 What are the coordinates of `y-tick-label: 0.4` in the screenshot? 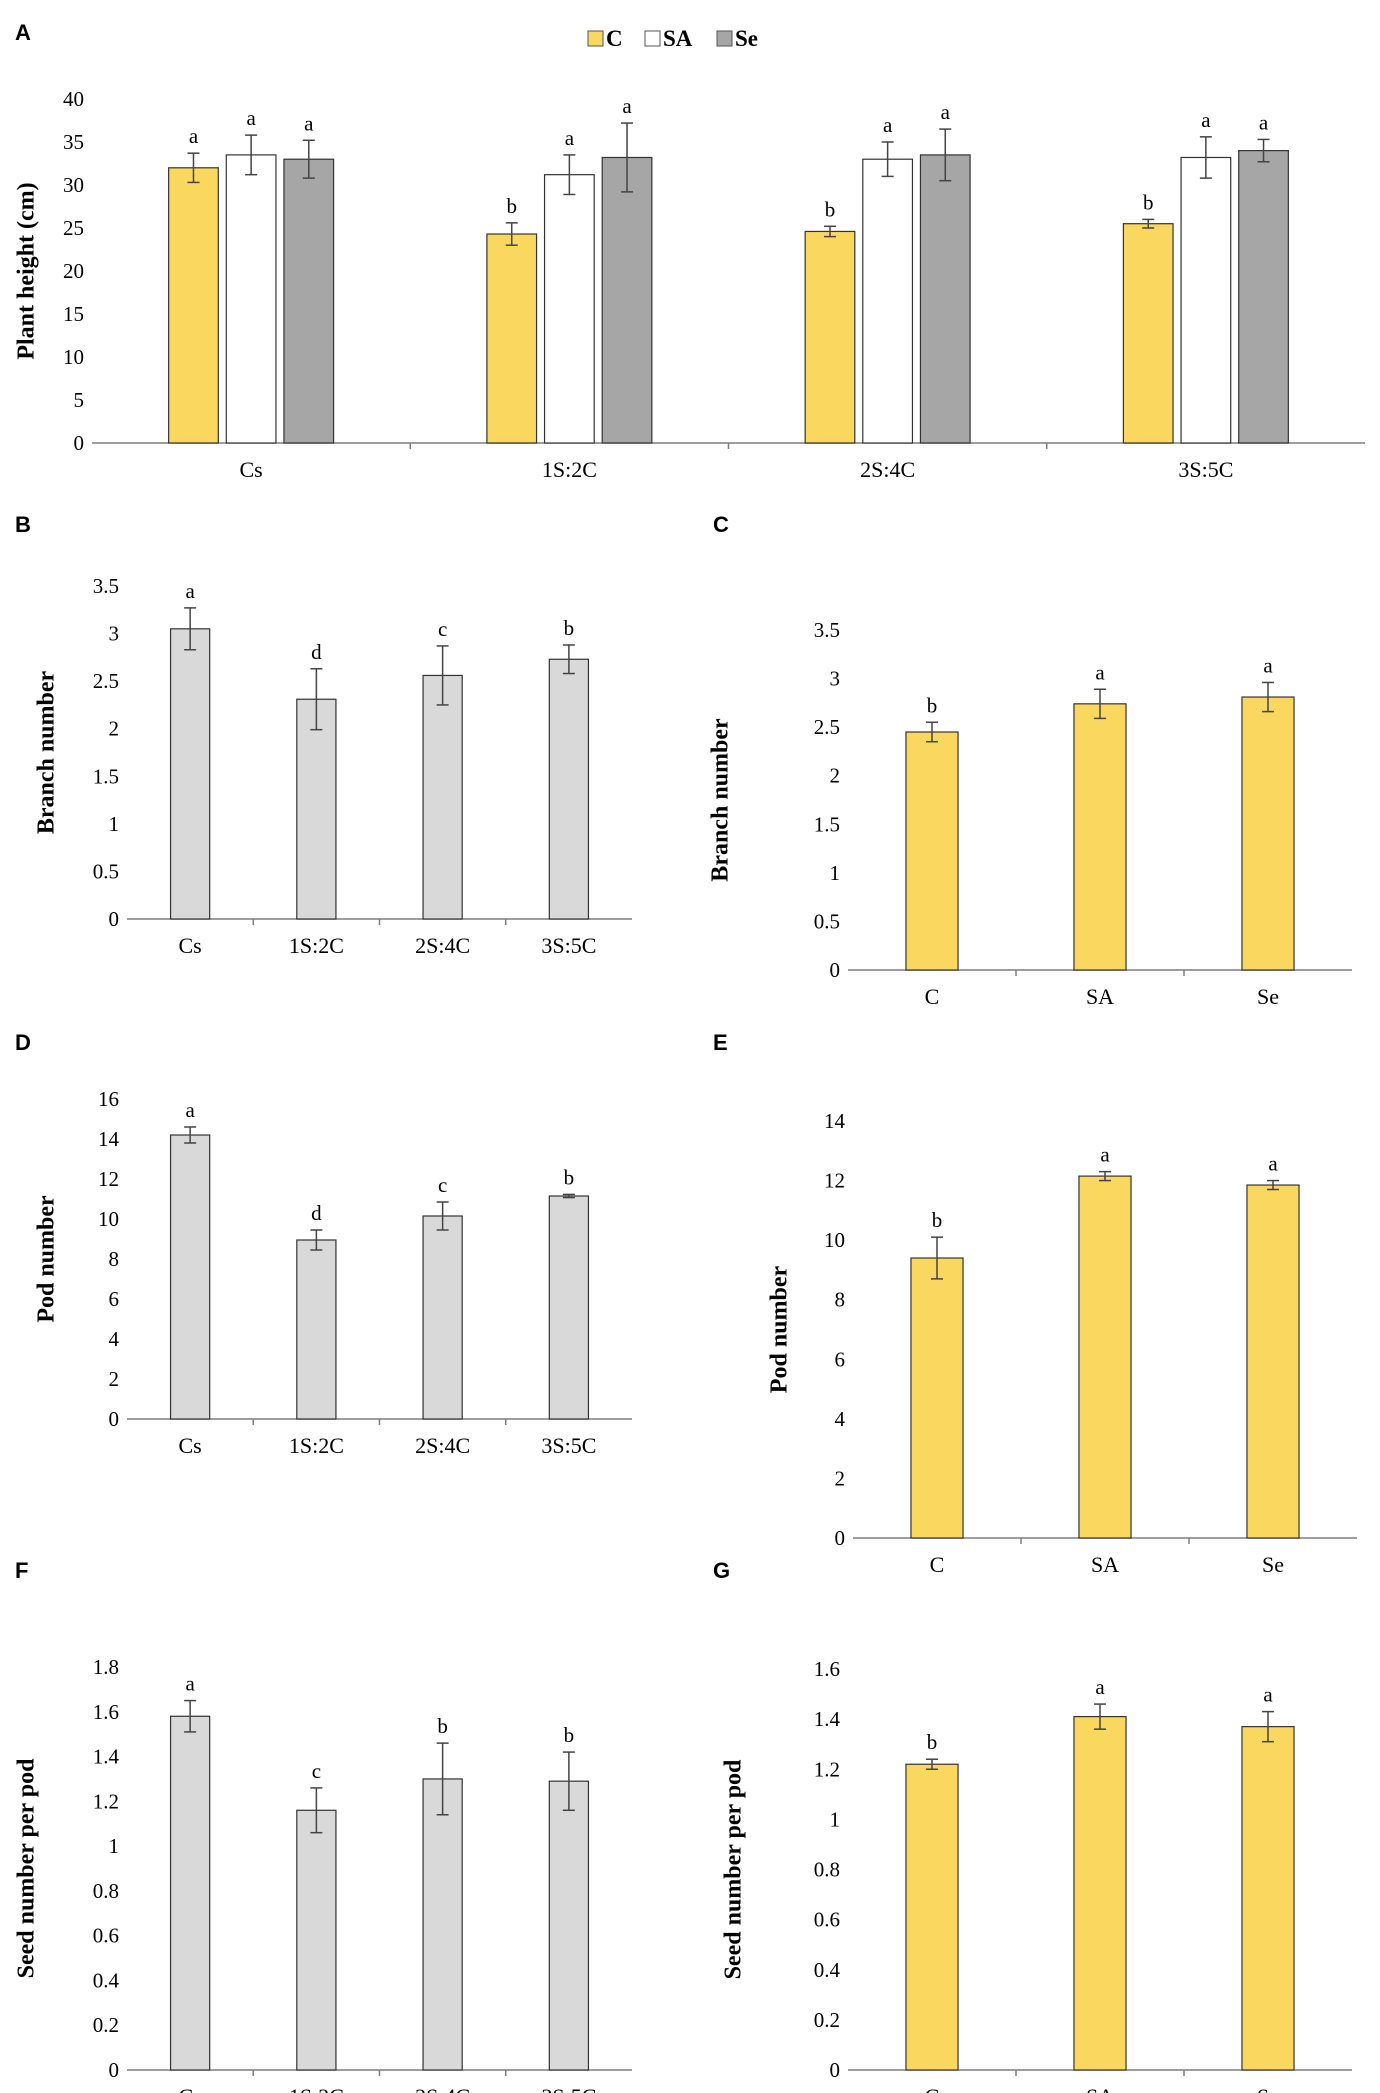 It's located at (106, 1980).